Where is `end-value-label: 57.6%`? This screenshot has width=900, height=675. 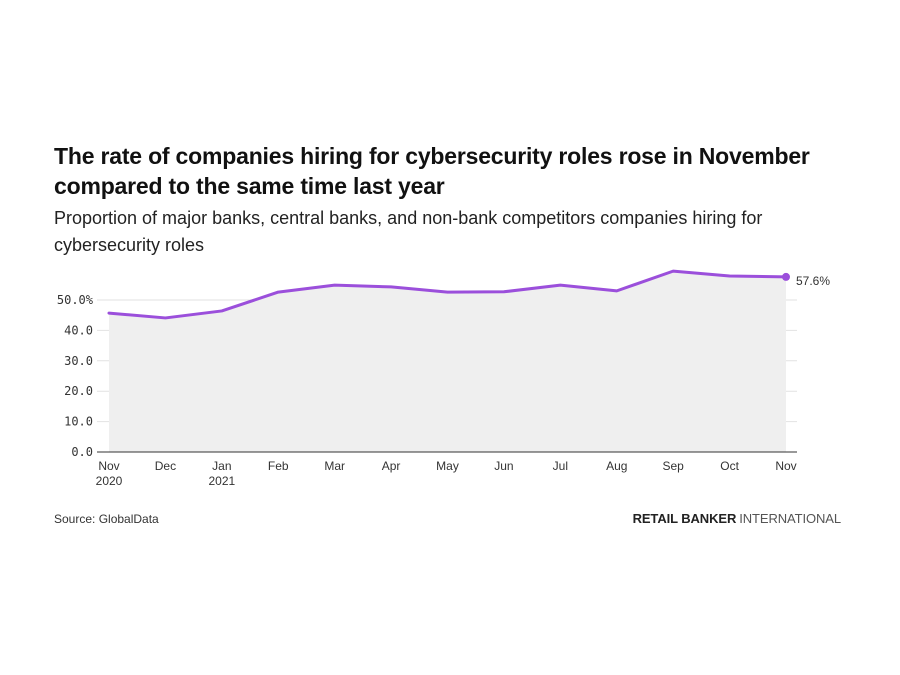 end-value-label: 57.6% is located at coordinates (813, 281).